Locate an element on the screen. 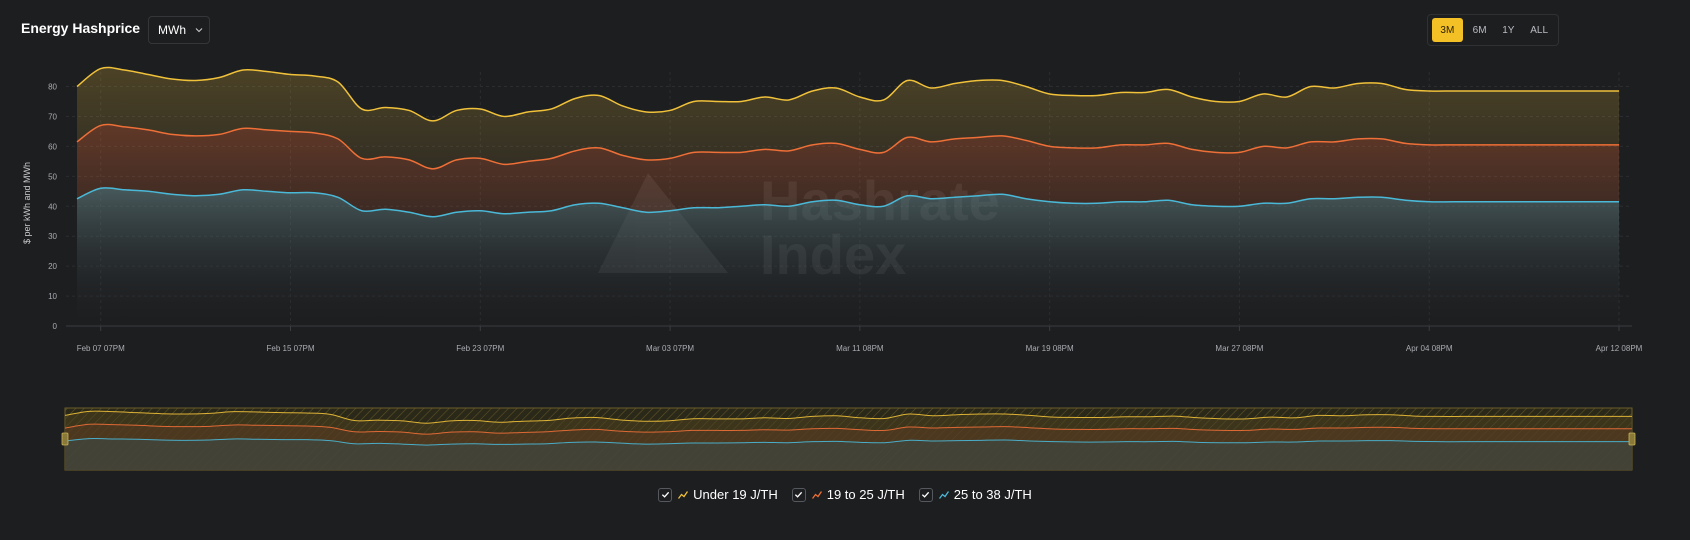 The height and width of the screenshot is (540, 1690). y-tick-label: 50 is located at coordinates (52, 176).